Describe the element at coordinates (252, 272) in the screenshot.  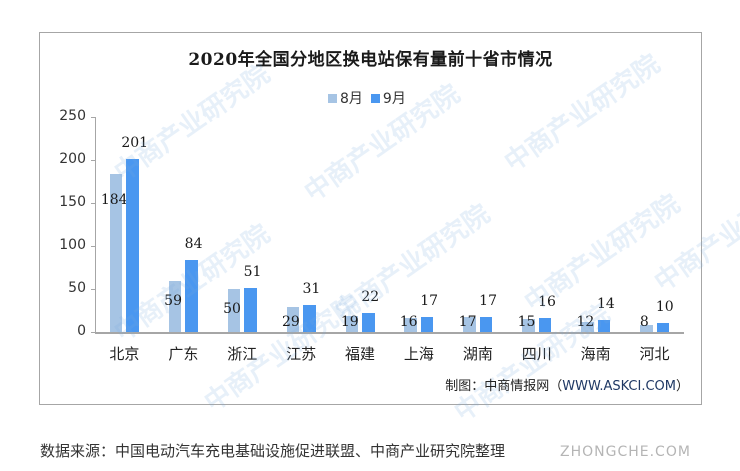
I see `value-label: 51` at that location.